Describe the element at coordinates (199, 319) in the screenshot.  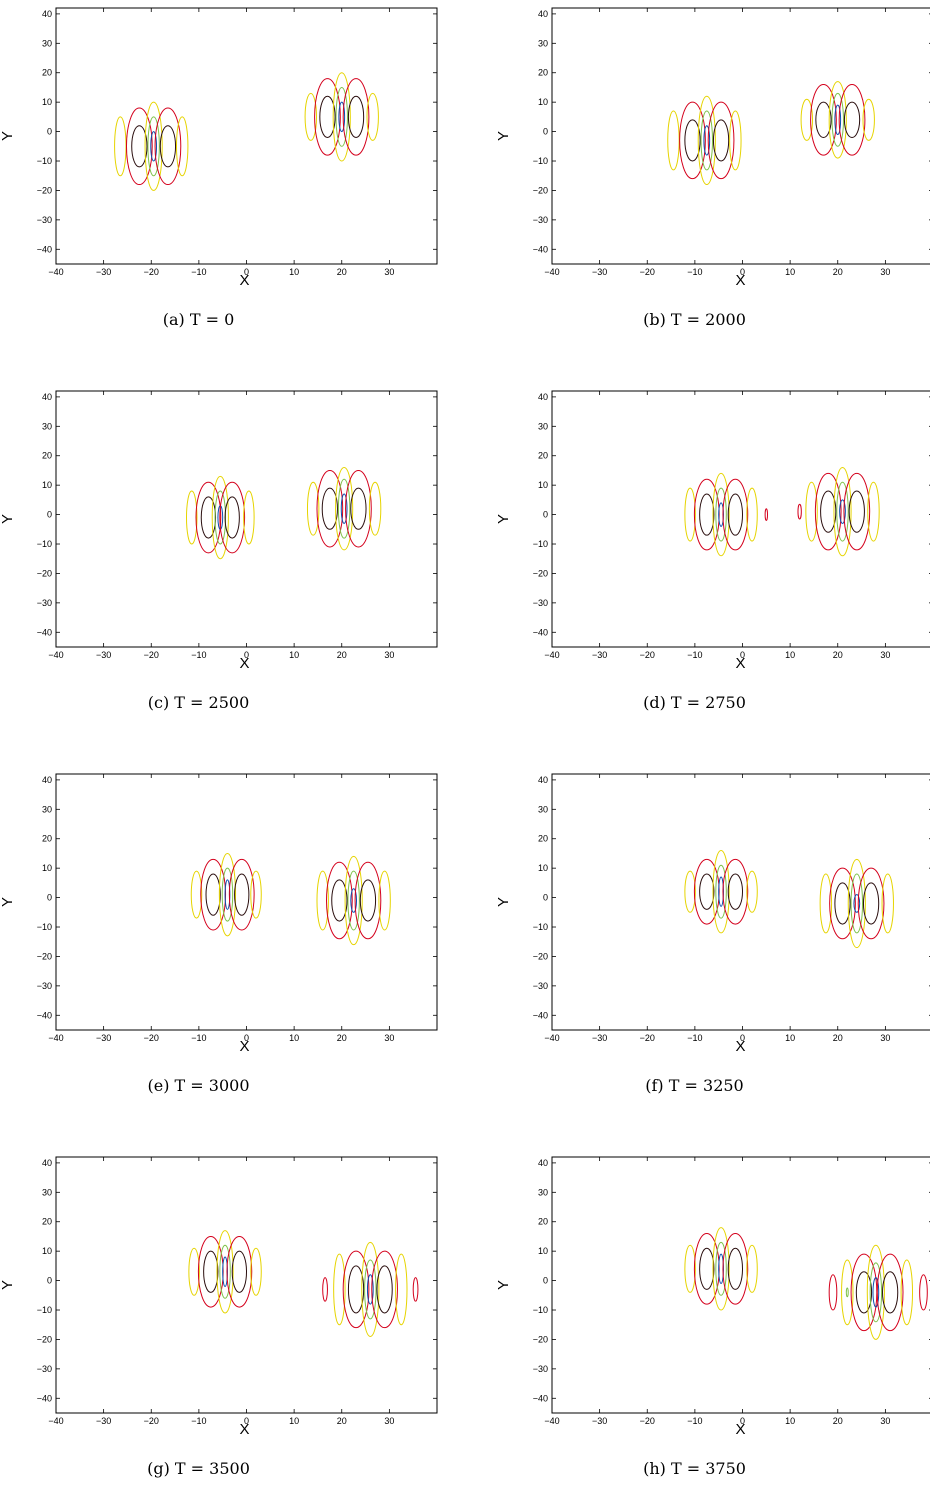
I see `panel-caption: (a) T = 0` at that location.